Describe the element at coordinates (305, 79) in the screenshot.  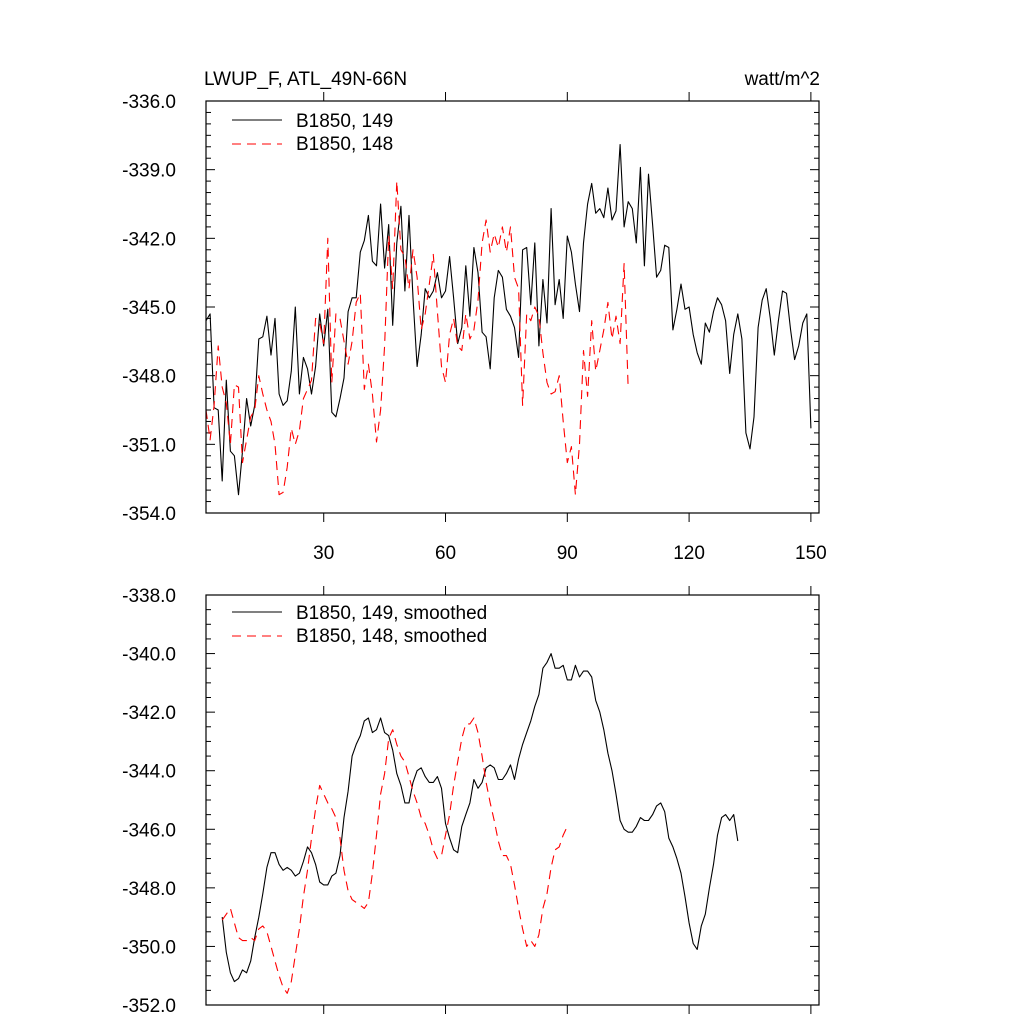
I see `top-title: LWUP_F, ATL_49N-66N` at that location.